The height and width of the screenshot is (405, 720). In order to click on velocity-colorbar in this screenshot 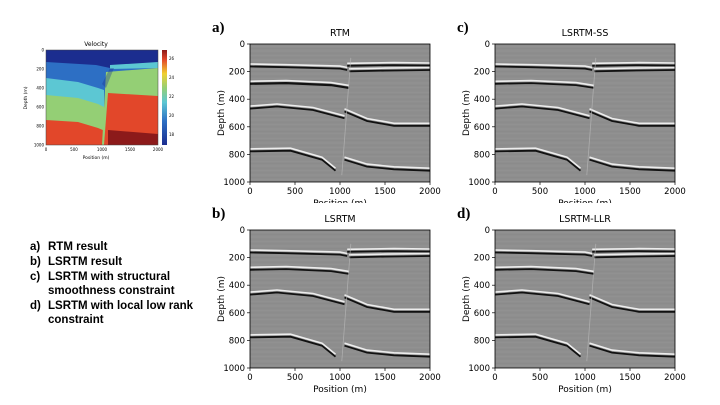, I will do `click(164, 97)`.